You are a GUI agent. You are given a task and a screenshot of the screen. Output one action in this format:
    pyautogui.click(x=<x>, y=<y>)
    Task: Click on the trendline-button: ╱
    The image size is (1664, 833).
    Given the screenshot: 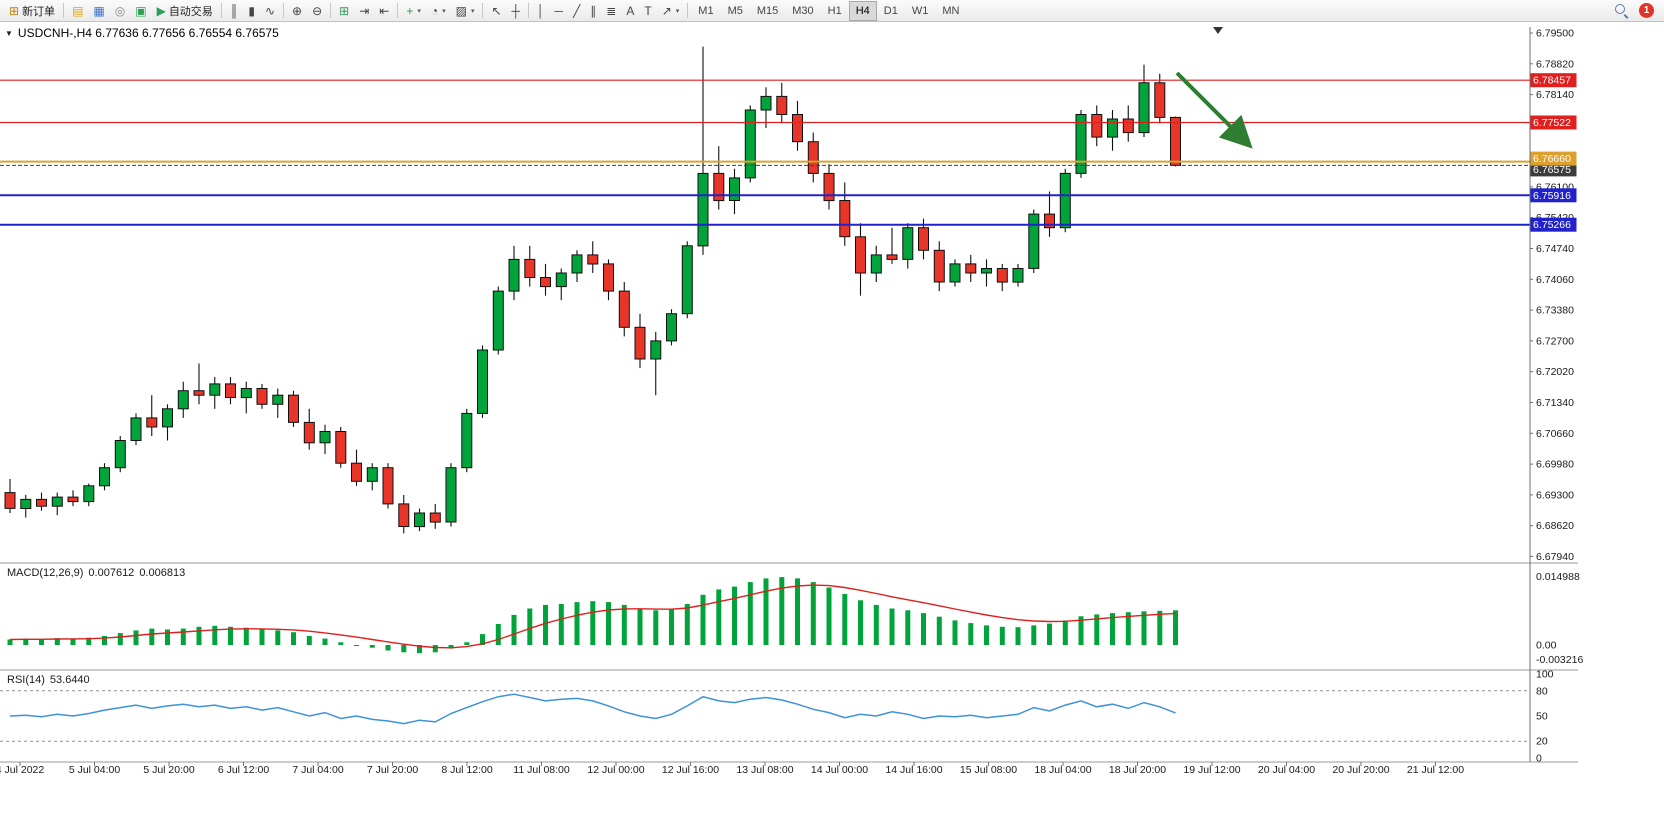 What is the action you would take?
    pyautogui.click(x=576, y=11)
    